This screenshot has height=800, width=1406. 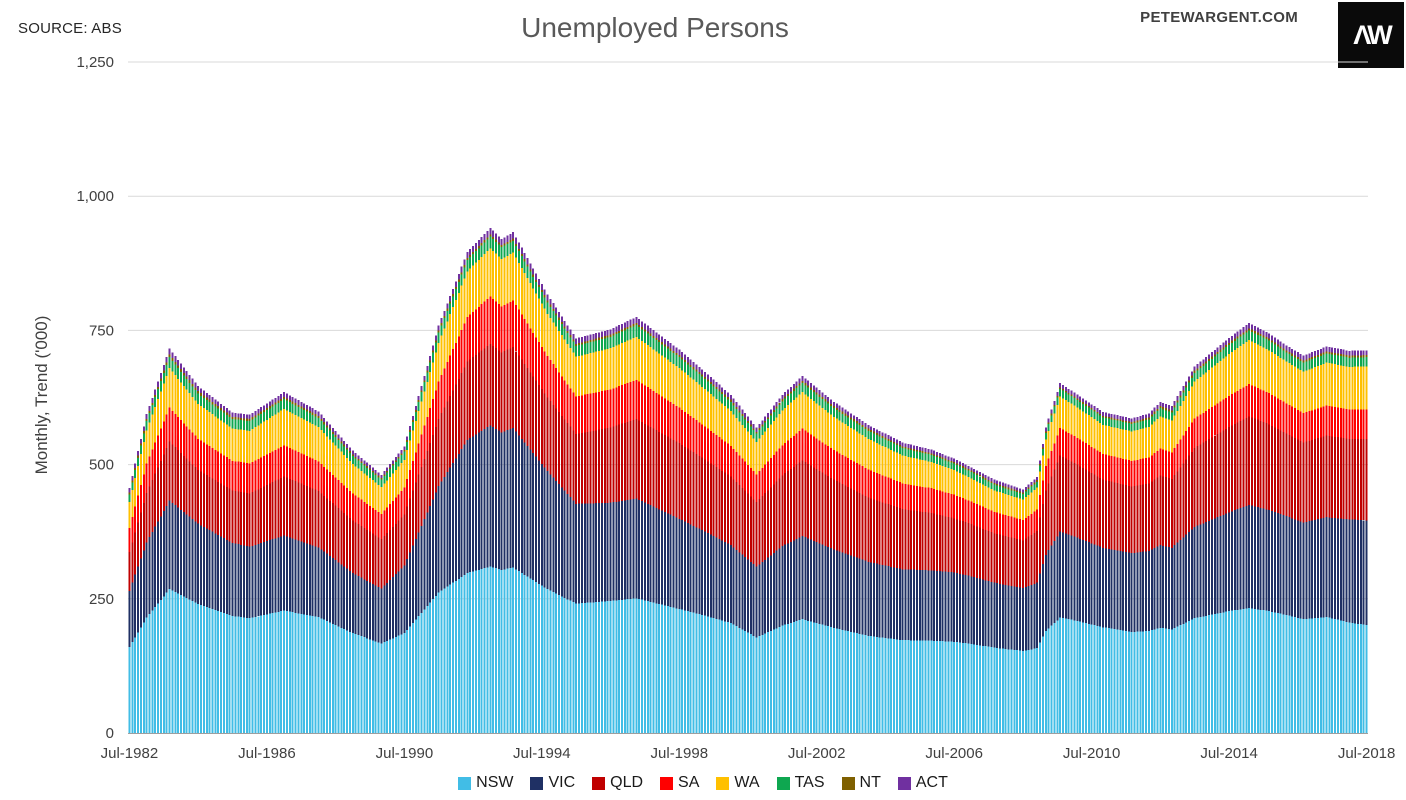 I want to click on legend-label: ACT, so click(x=931, y=782).